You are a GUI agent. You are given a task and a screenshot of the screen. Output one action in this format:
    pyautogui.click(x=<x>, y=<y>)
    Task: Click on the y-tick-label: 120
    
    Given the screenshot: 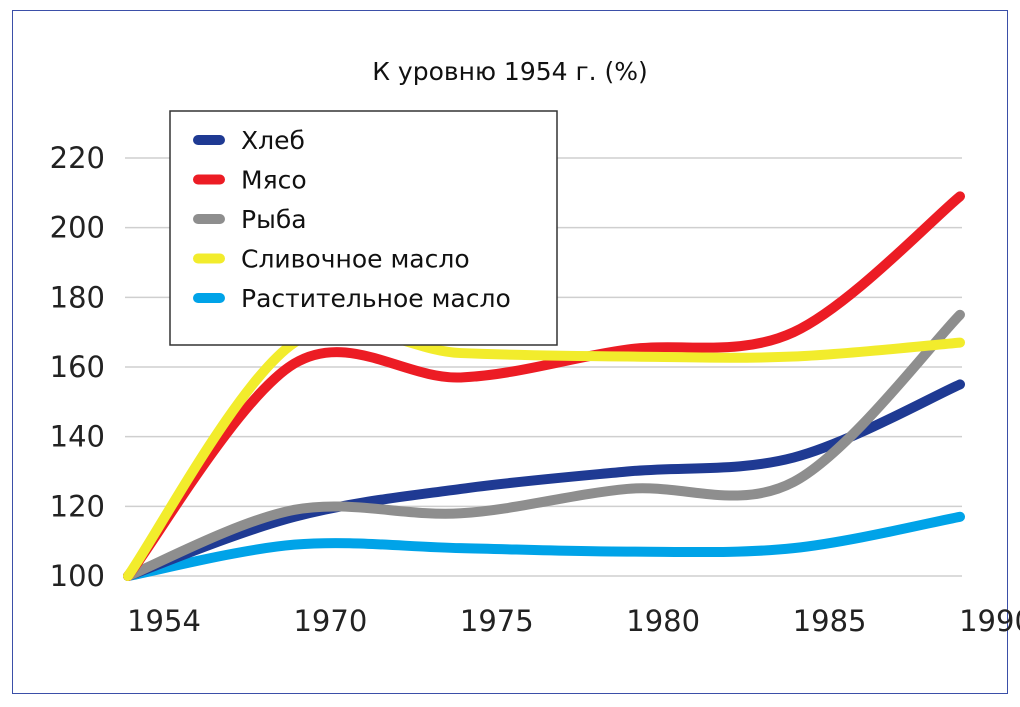 What is the action you would take?
    pyautogui.click(x=77, y=506)
    